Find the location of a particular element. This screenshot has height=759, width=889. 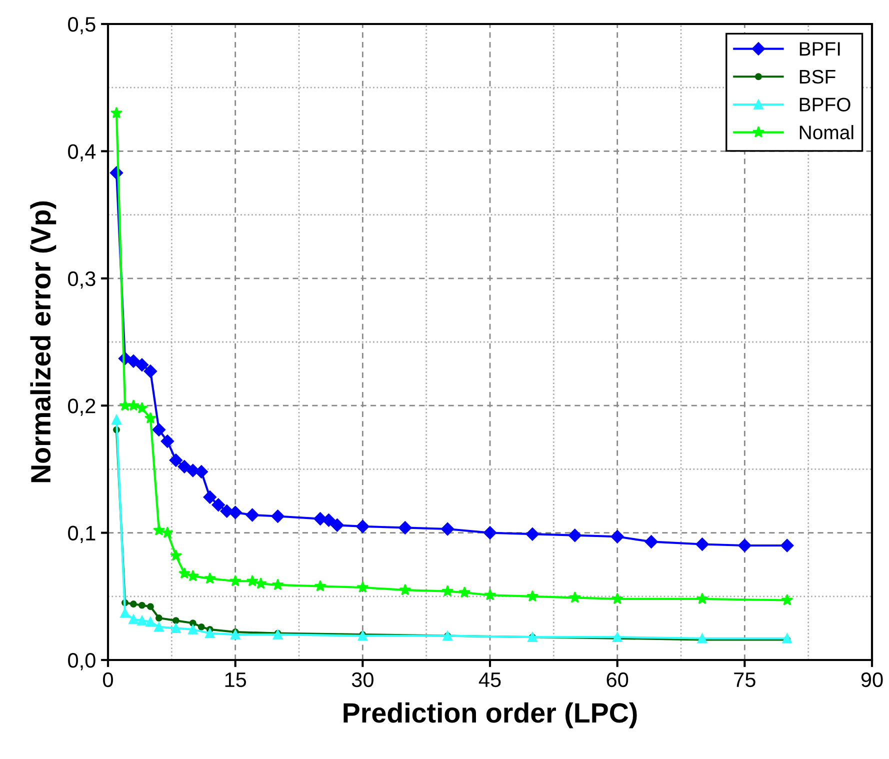

y-tick-label: 0,4 is located at coordinates (82, 153).